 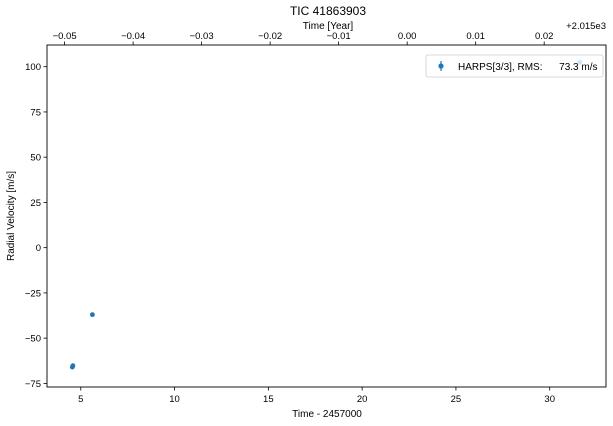 What do you see at coordinates (268, 399) in the screenshot?
I see `x-tick-label: 15` at bounding box center [268, 399].